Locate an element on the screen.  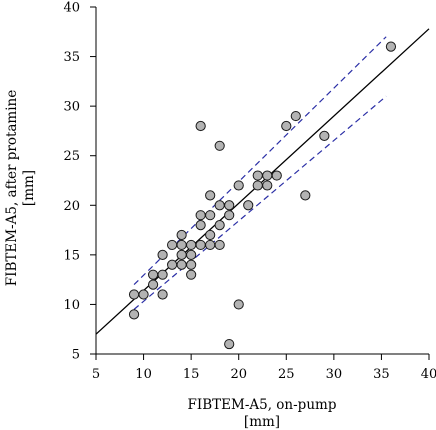
y-tick-label: 25 is located at coordinates (71, 156).